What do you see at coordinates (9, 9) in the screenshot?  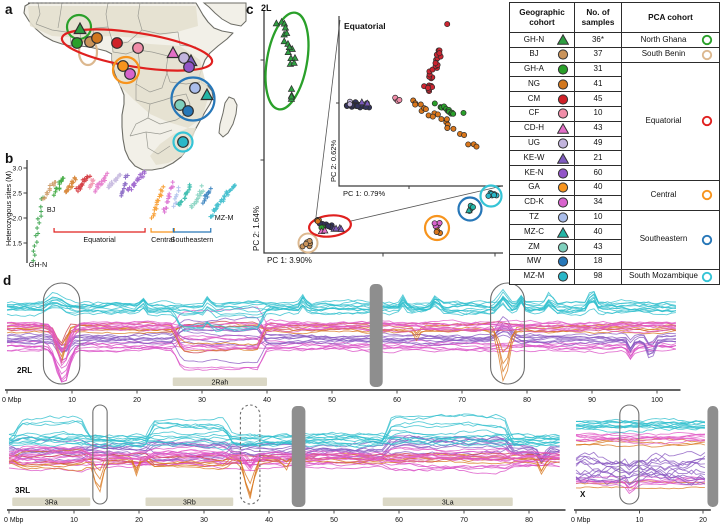 I see `panel-label-a: a` at bounding box center [9, 9].